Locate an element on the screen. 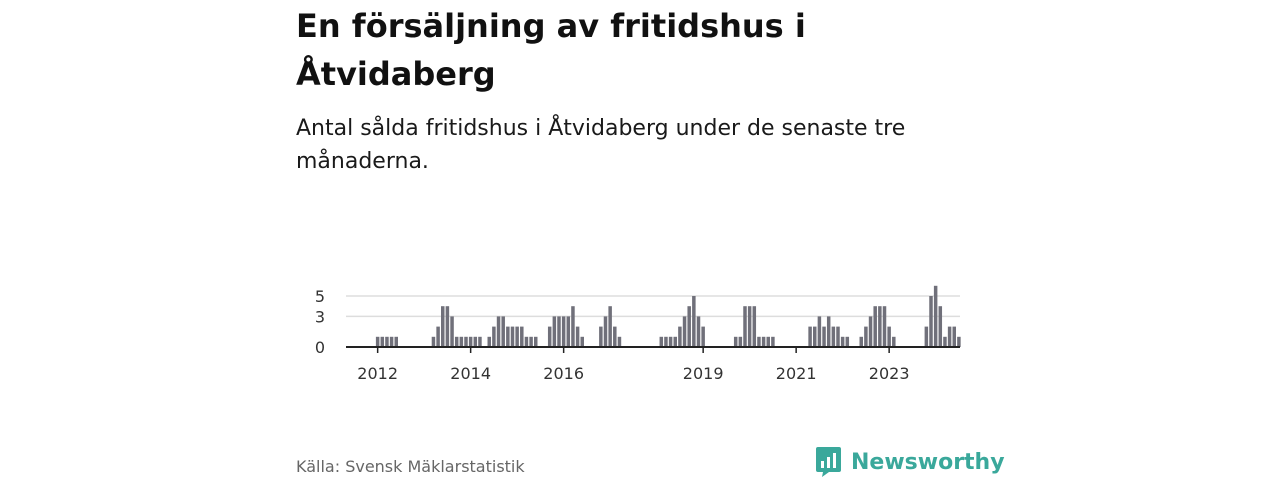 The image size is (1280, 480). y-tick-label: 0 is located at coordinates (320, 347).